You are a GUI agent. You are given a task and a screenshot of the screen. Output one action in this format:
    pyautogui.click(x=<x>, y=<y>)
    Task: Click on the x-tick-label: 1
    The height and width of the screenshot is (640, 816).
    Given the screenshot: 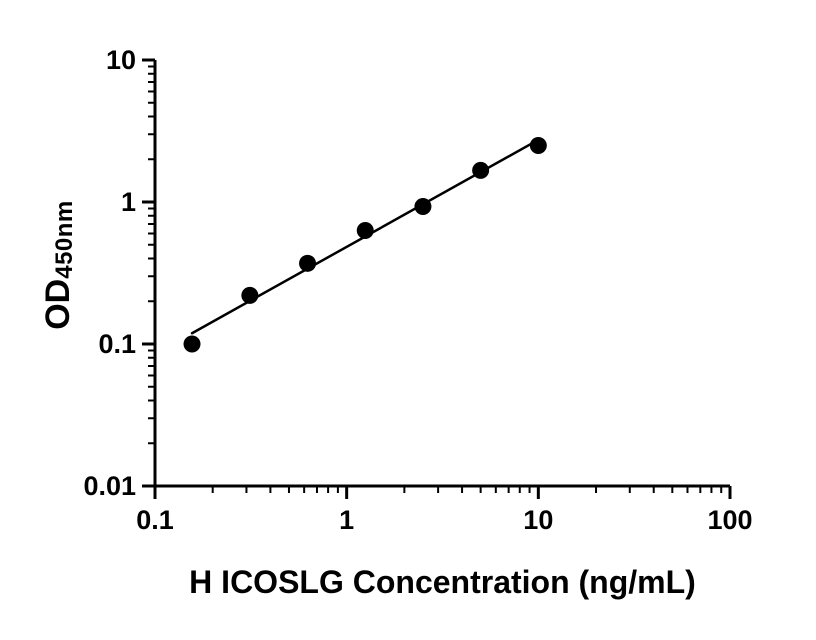 What is the action you would take?
    pyautogui.click(x=346, y=520)
    